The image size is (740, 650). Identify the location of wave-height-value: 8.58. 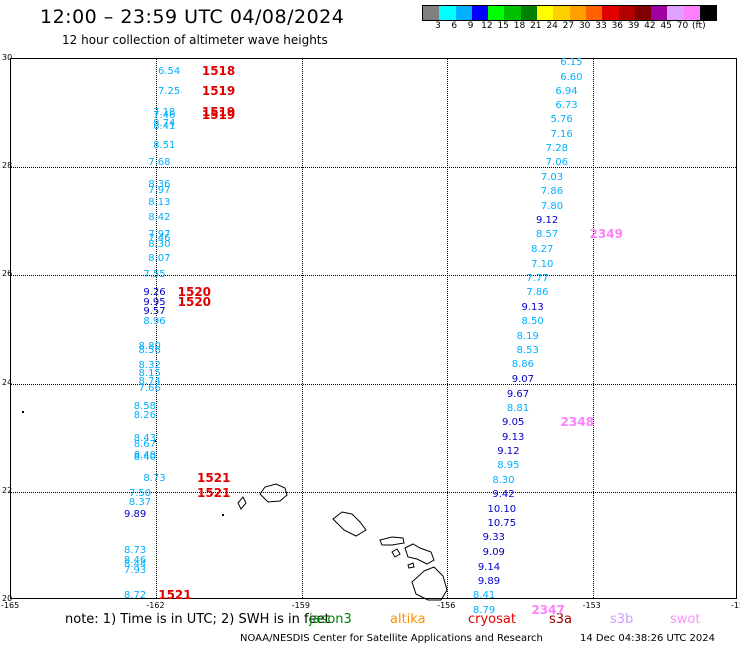
(144, 406).